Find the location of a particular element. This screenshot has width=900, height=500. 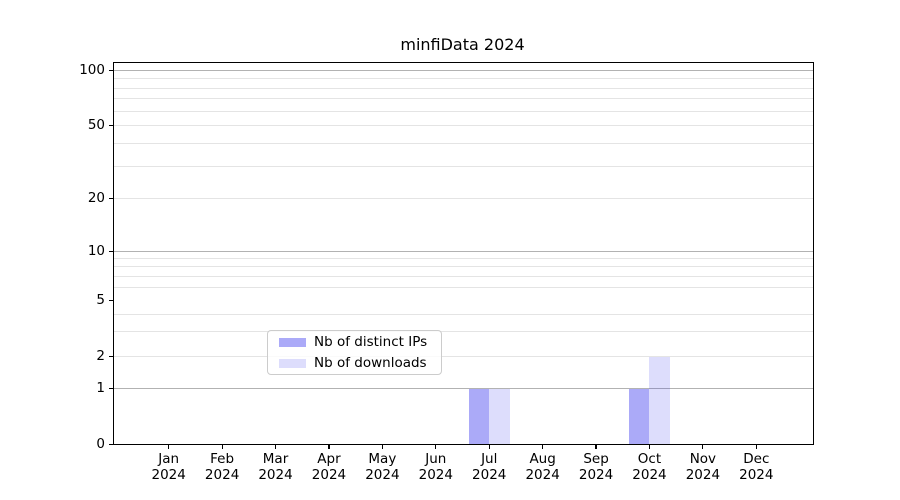

chart-title: minfiData 2024 is located at coordinates (462, 44).